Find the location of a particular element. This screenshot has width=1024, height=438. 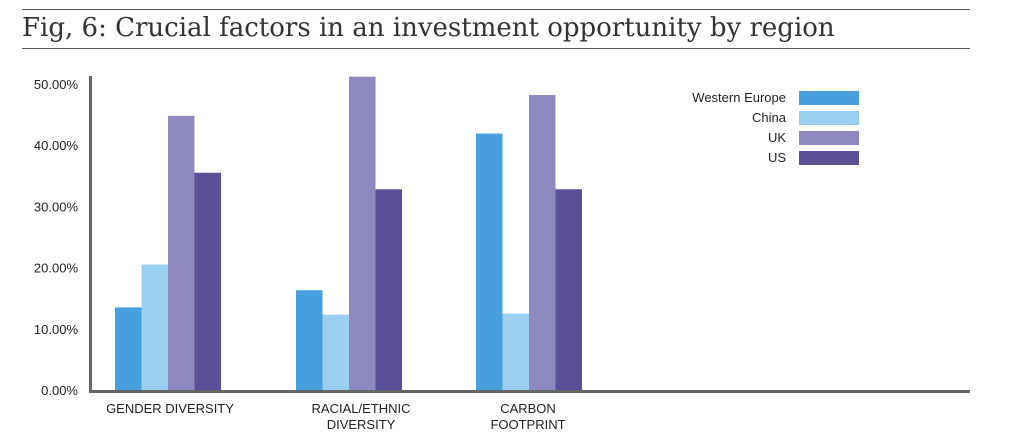

y-tick-label: 20.00% is located at coordinates (56, 268).